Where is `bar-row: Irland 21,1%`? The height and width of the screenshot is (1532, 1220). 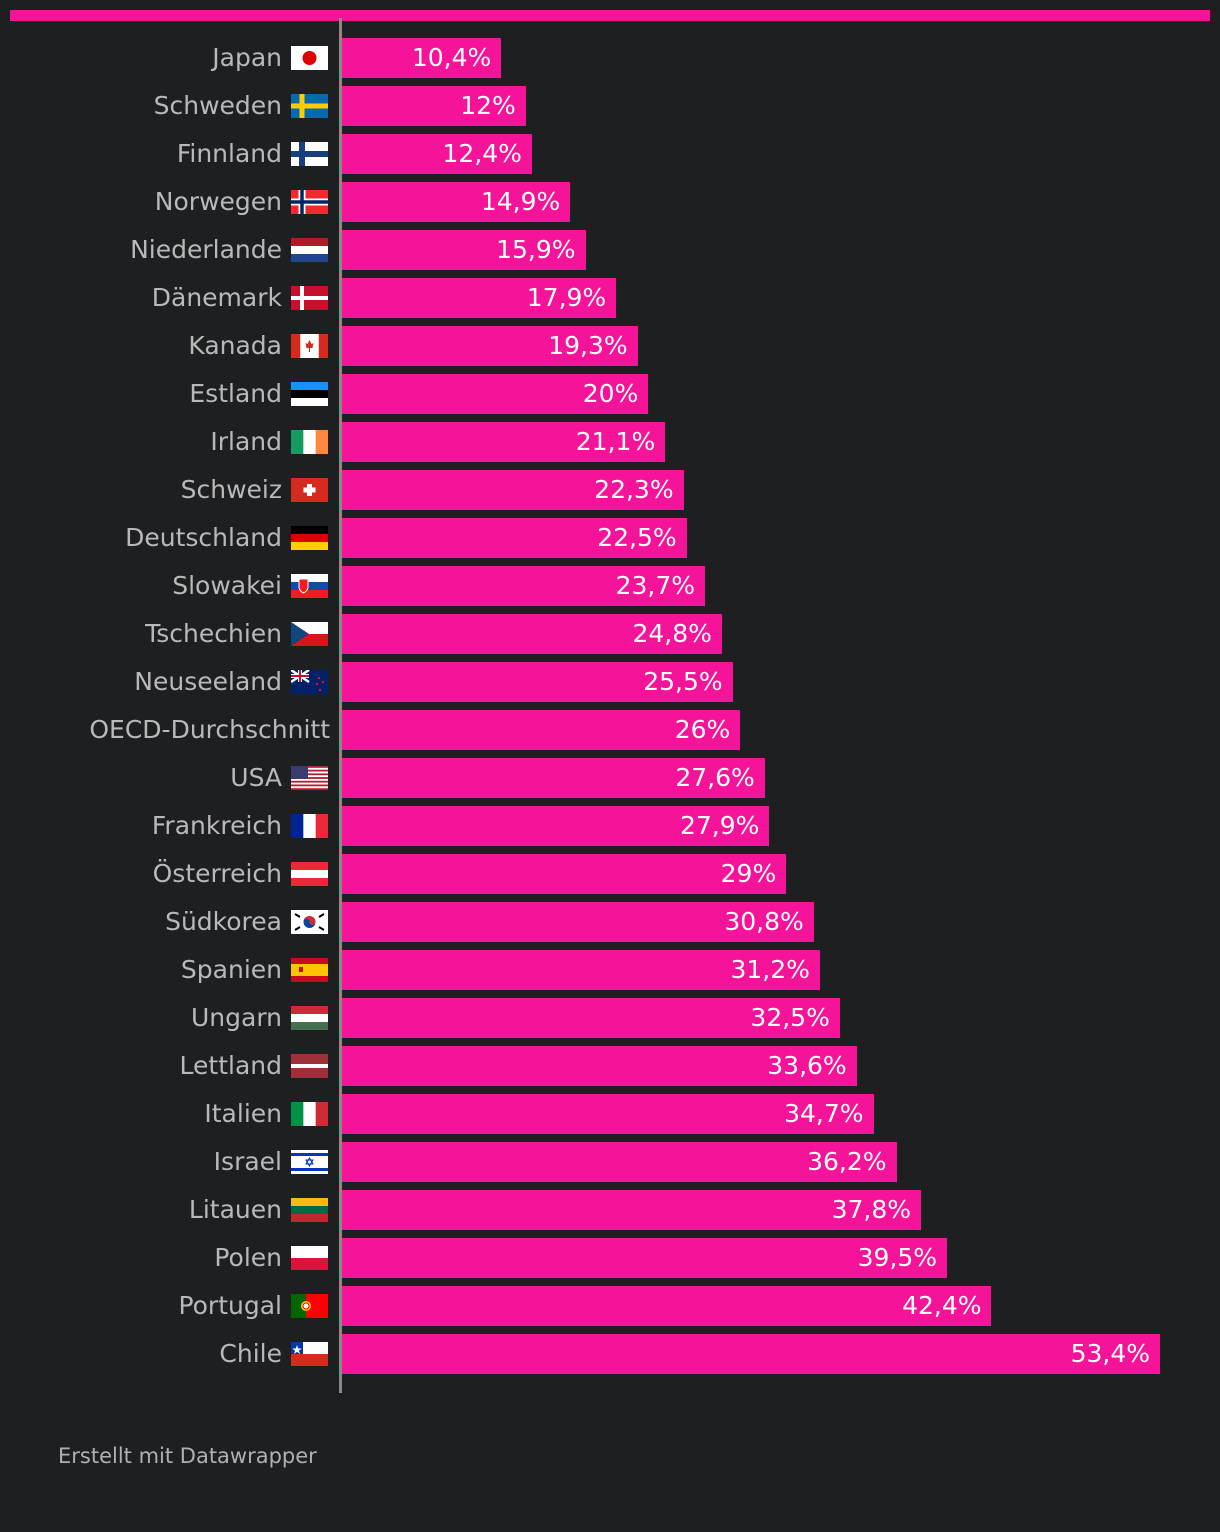 bar-row: Irland 21,1% is located at coordinates (610, 442).